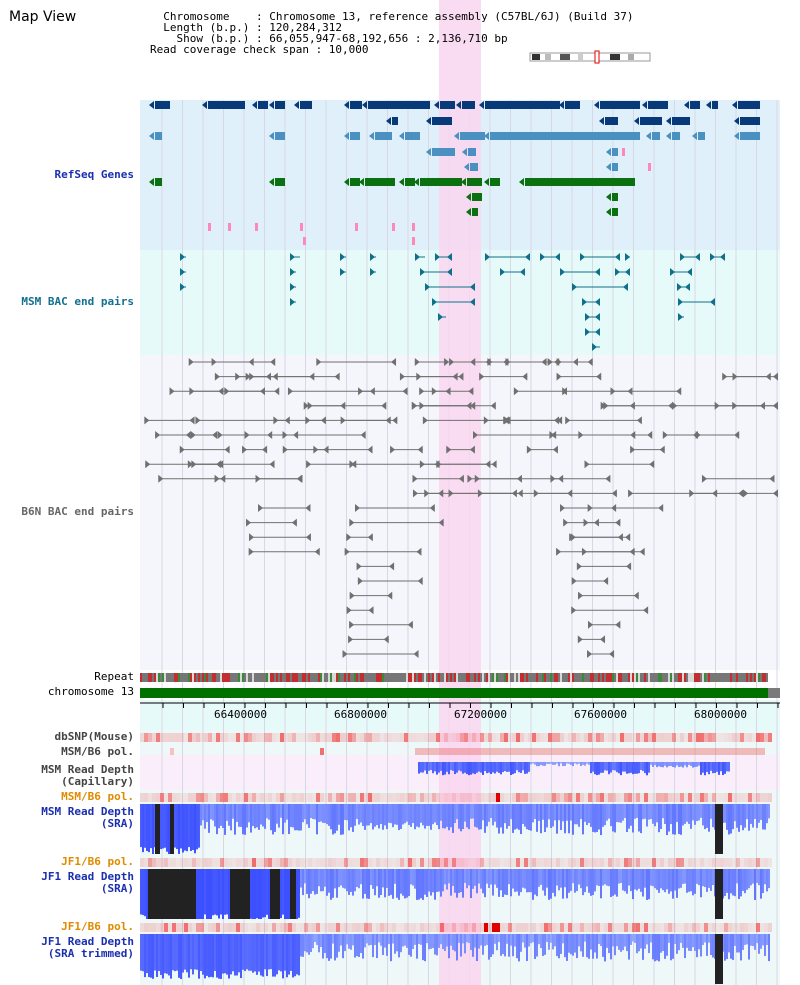  I want to click on track-label-msm-b6-pol-2: MSM/B6 pol., so click(97, 796).